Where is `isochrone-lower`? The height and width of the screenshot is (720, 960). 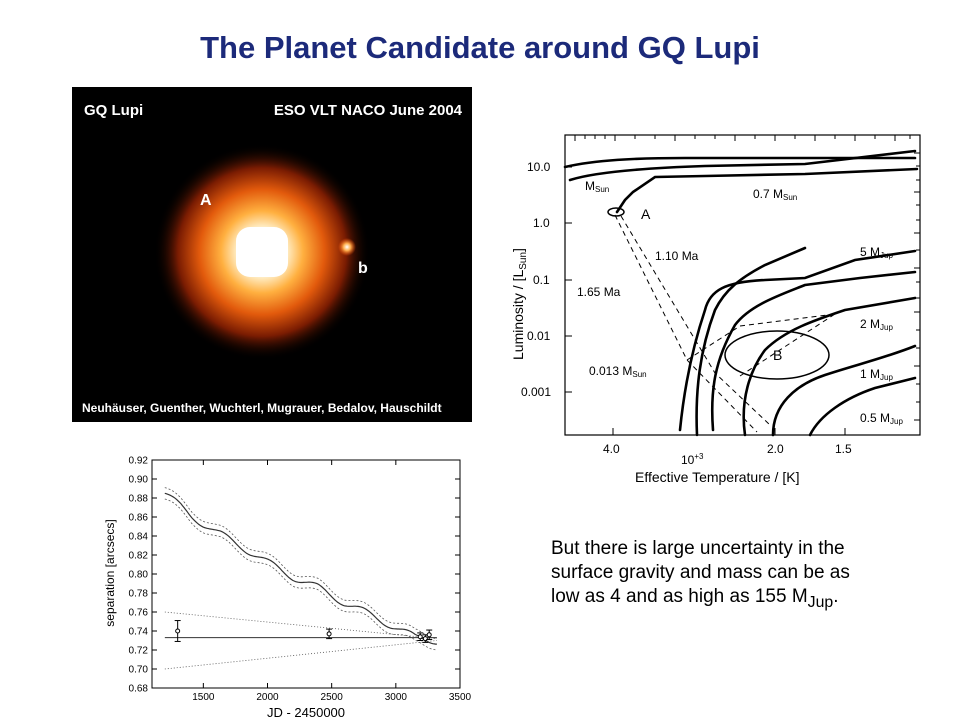 isochrone-lower is located at coordinates (787, 345).